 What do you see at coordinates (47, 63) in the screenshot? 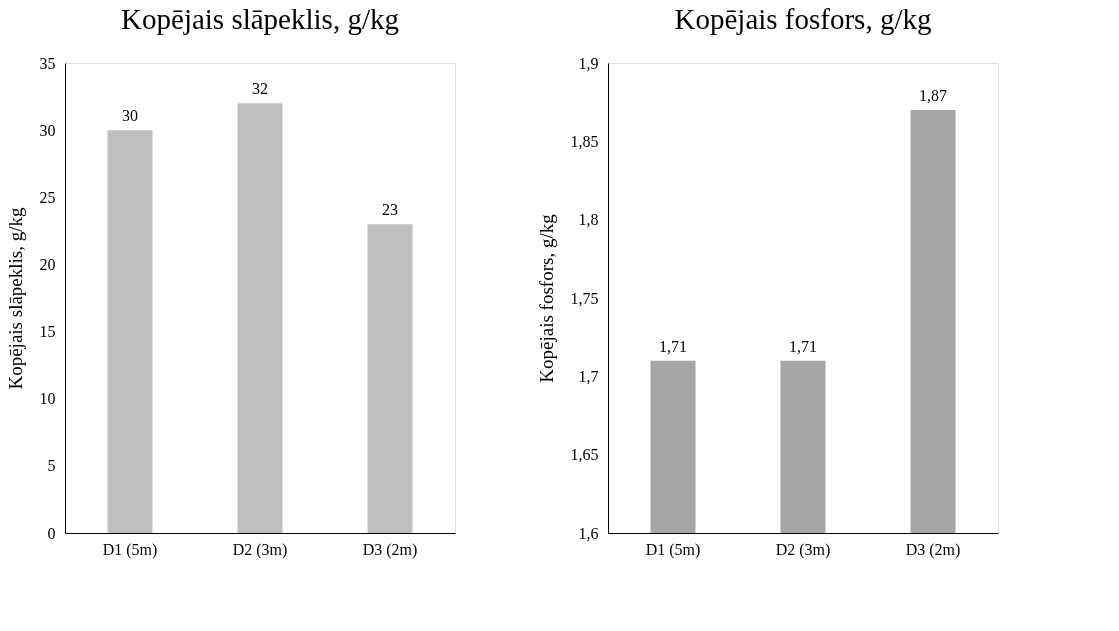
I see `y-tick-label: 35` at bounding box center [47, 63].